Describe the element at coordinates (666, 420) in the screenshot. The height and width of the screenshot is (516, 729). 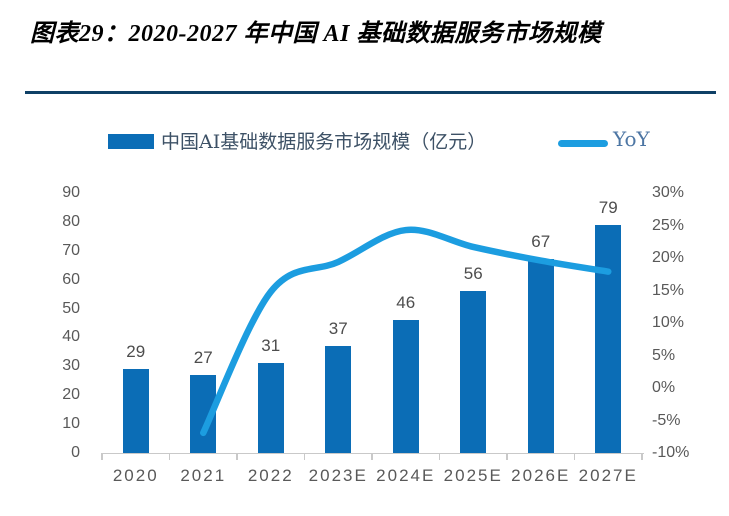
I see `right-axis-tick: -5%` at that location.